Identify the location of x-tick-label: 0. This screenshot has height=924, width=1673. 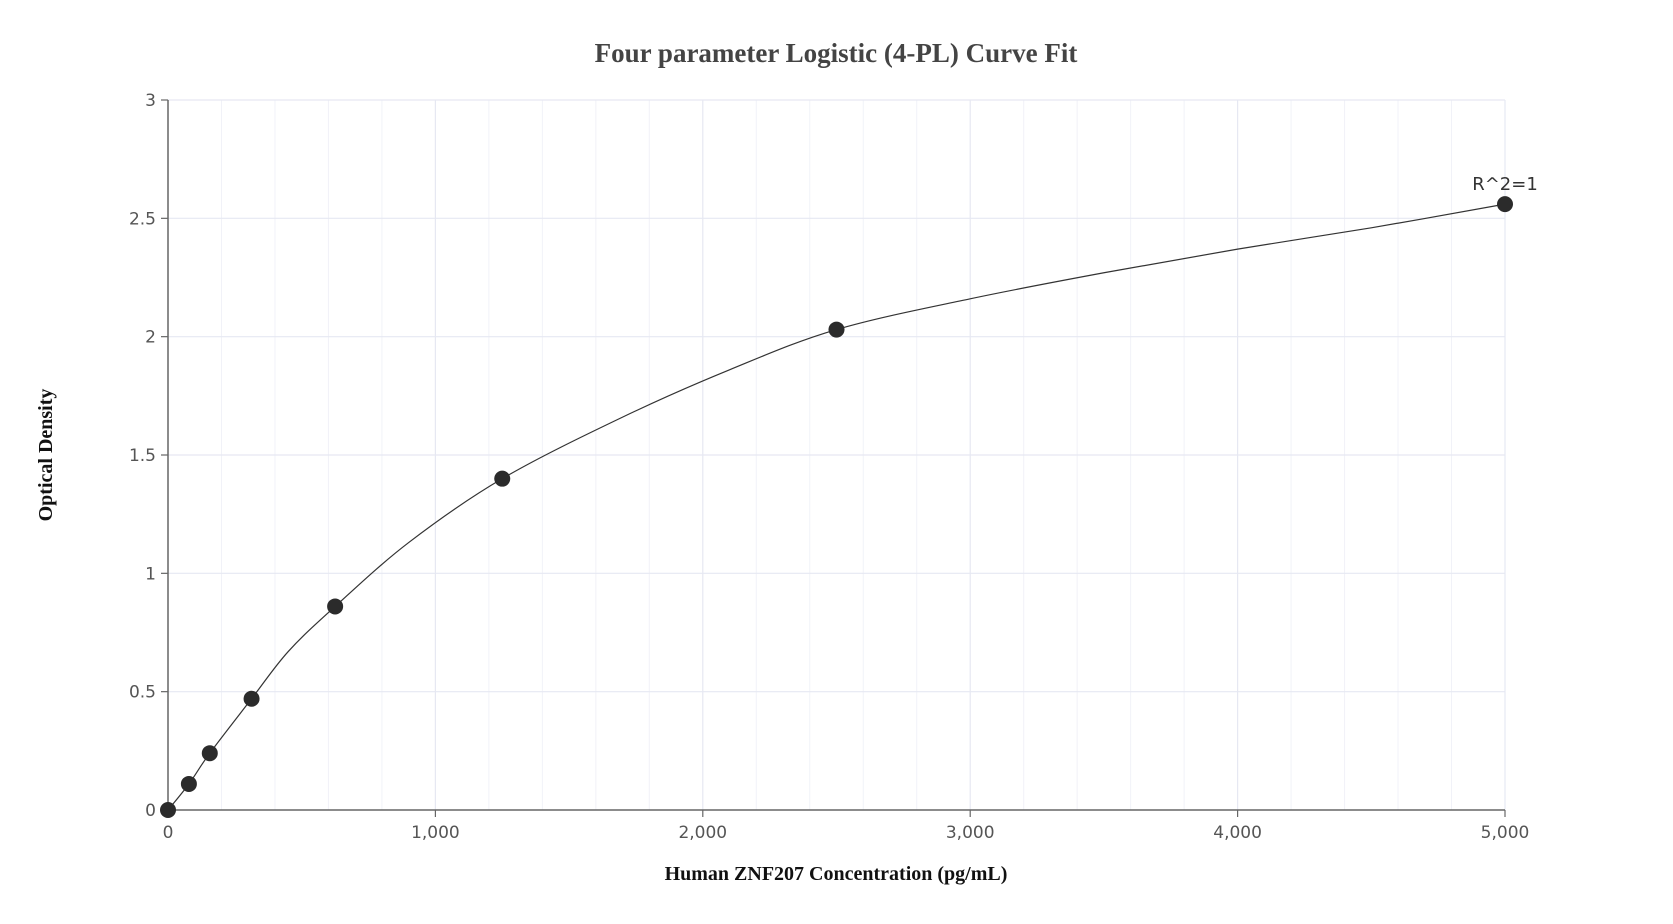
(168, 833).